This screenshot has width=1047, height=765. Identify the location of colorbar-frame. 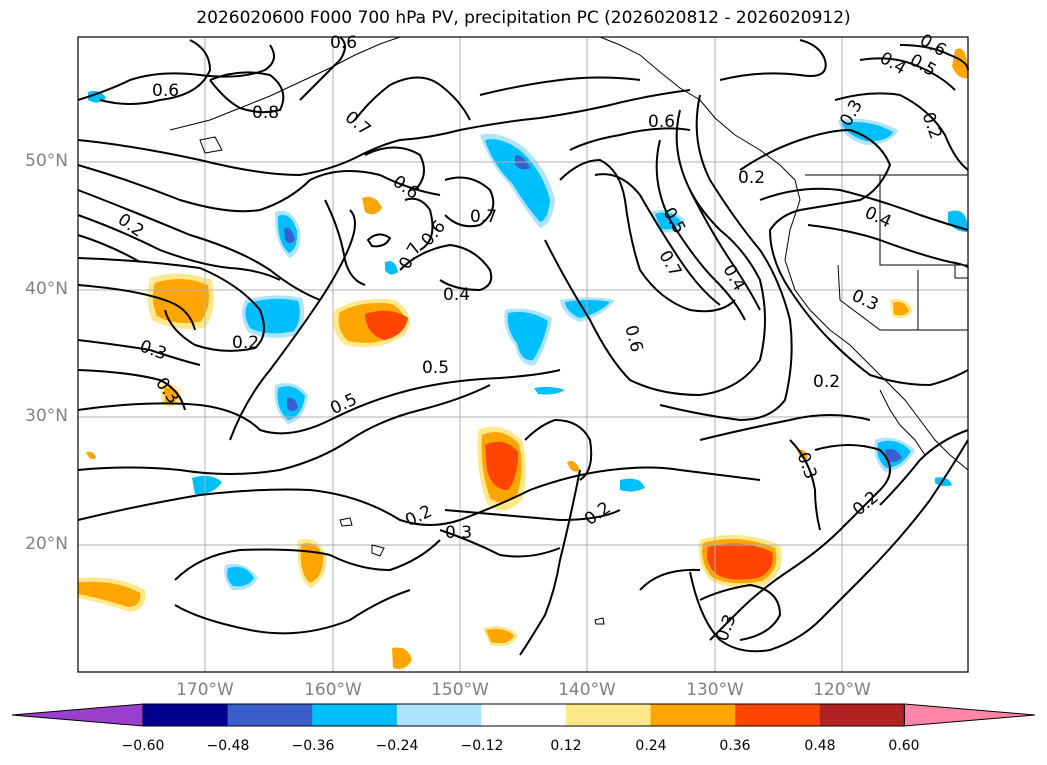
(523, 715).